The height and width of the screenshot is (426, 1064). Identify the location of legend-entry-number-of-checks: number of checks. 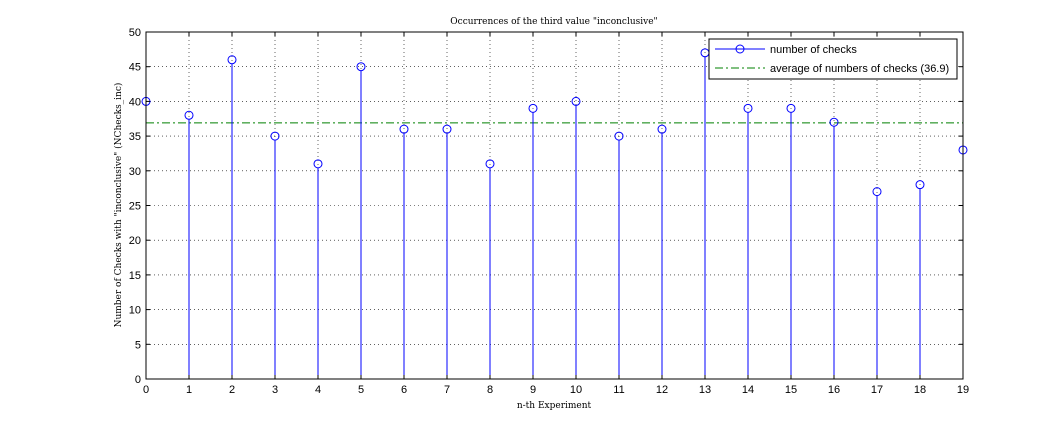
(813, 50).